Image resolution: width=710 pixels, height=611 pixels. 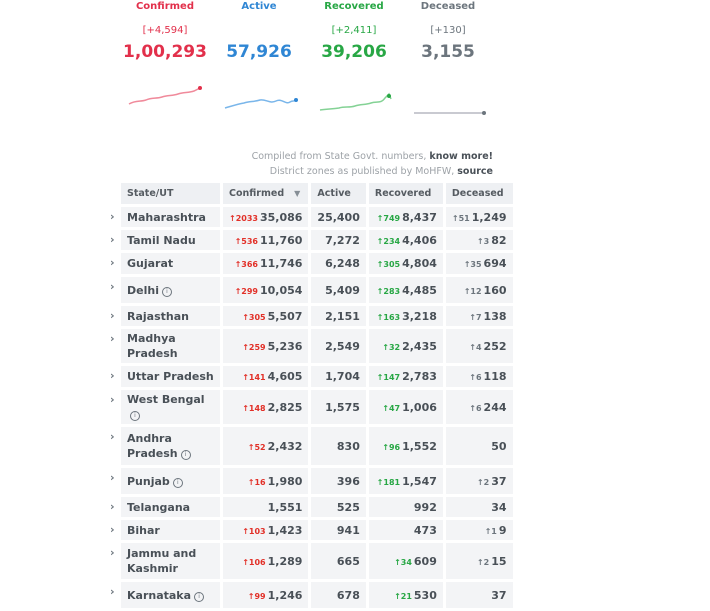 What do you see at coordinates (285, 595) in the screenshot?
I see `confirmed-value: 1,246` at bounding box center [285, 595].